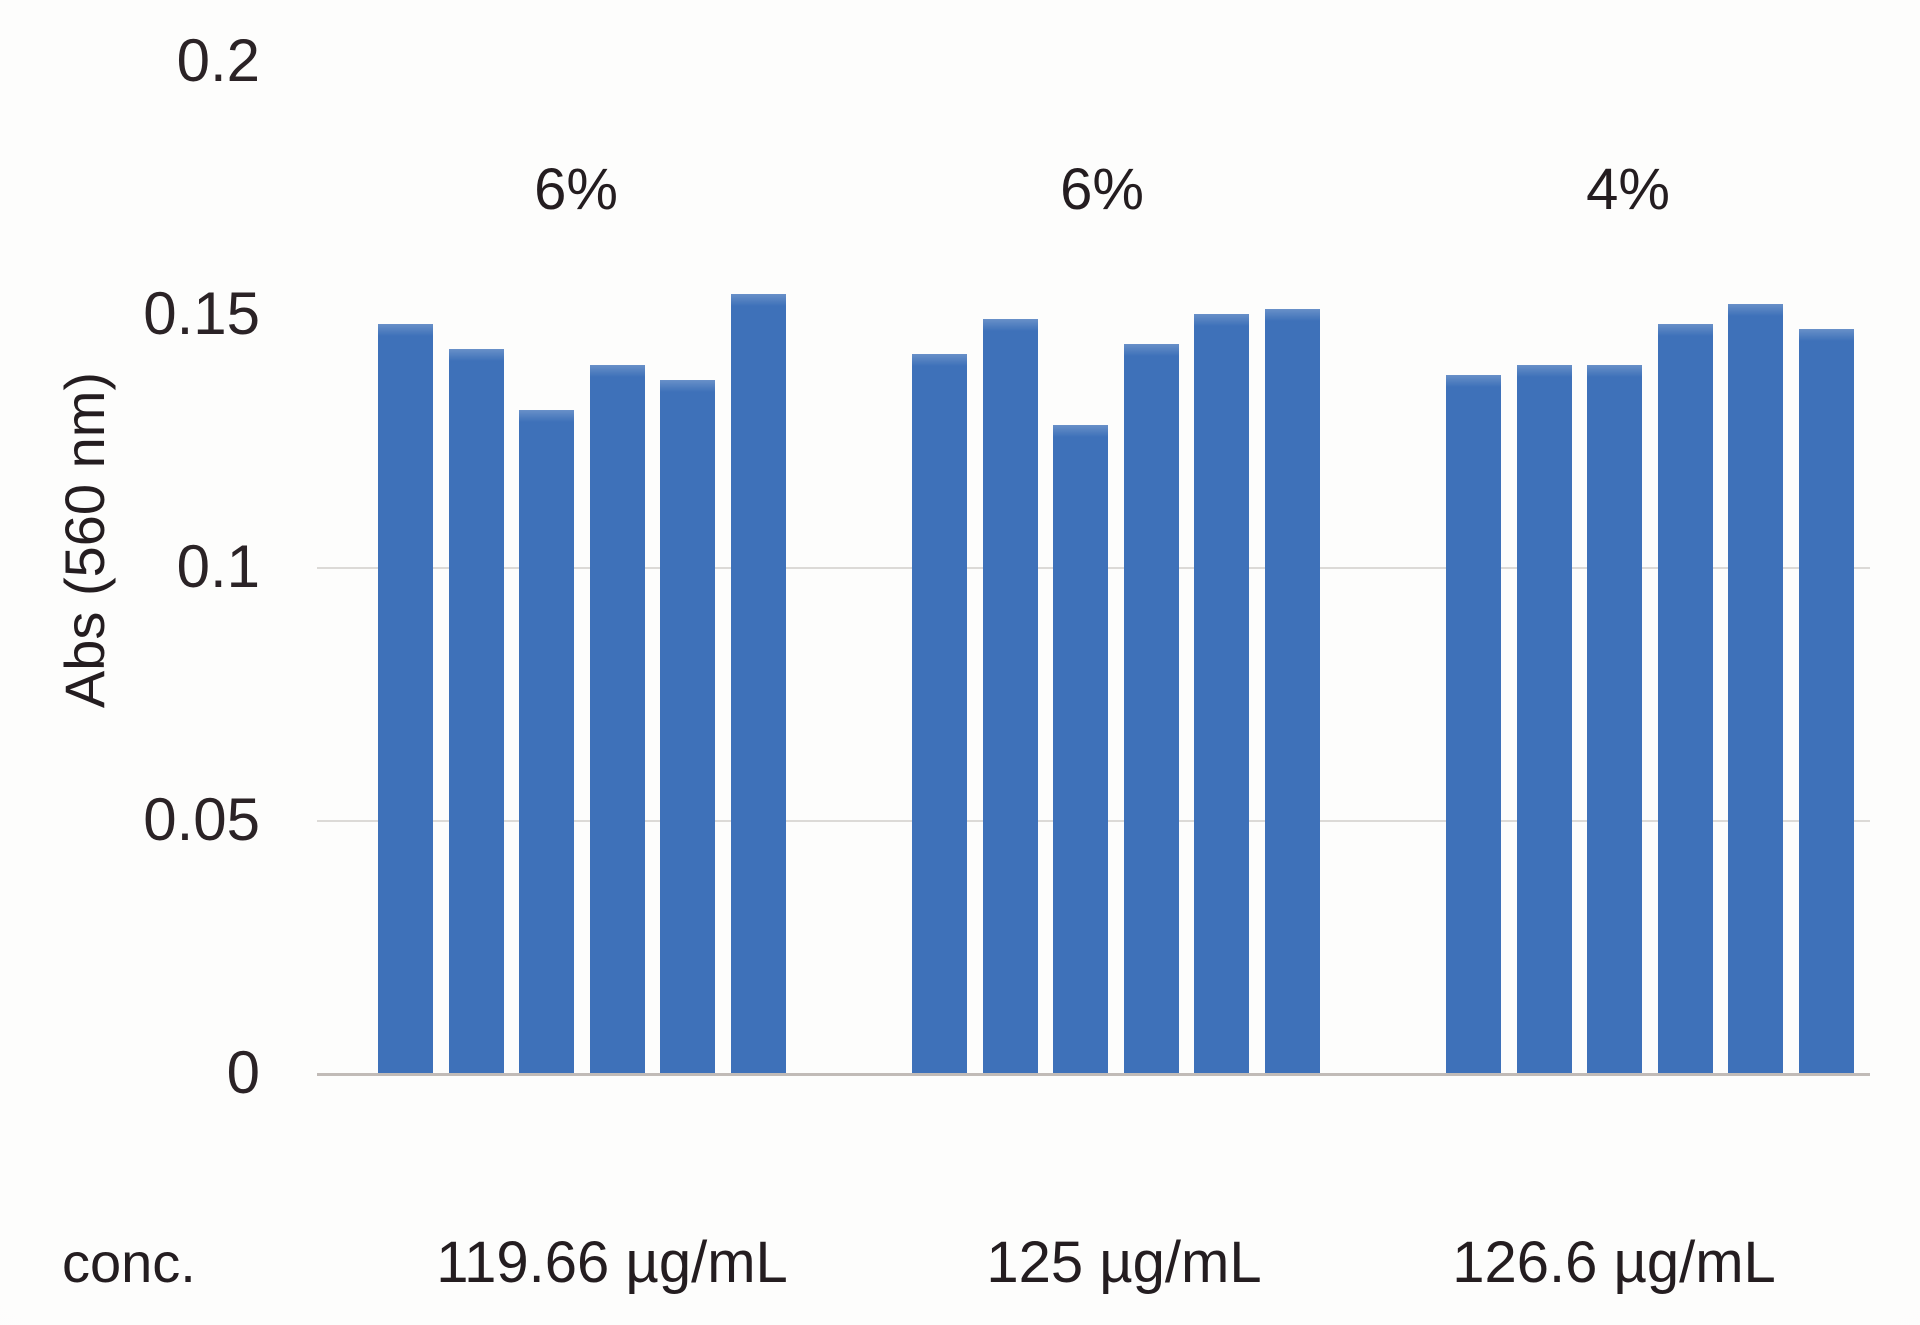  I want to click on y-tick-label-0.1: 0.1, so click(218, 566).